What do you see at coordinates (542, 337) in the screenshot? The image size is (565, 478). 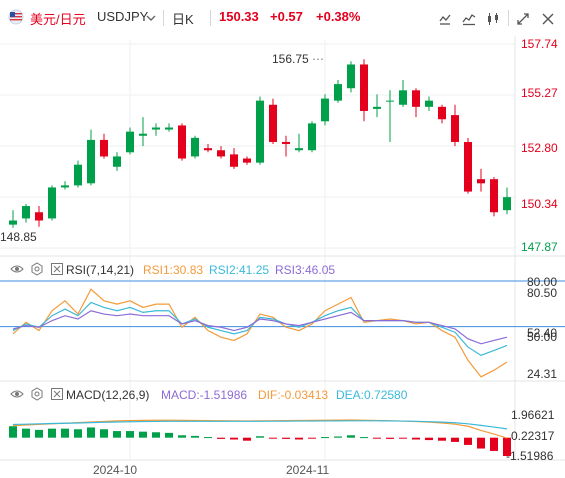 I see `rsi-tick-label: 50.00` at bounding box center [542, 337].